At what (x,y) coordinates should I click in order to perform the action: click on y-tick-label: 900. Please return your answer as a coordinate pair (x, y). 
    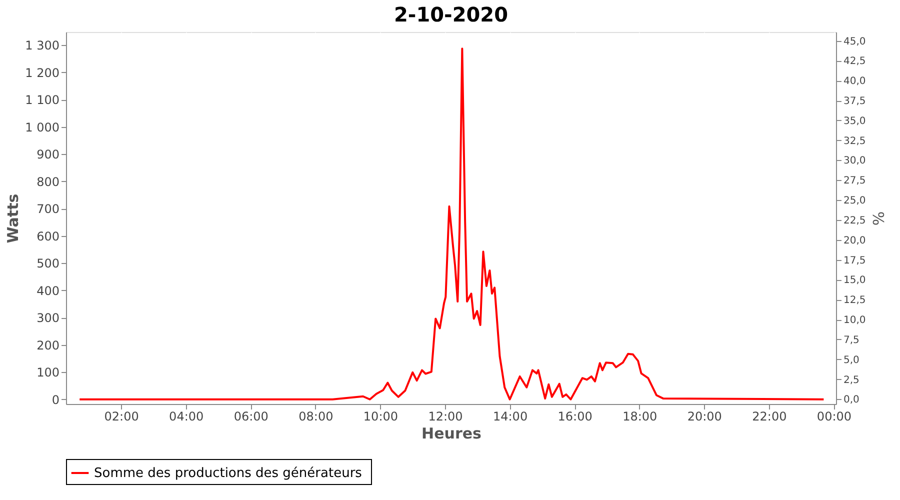
    Looking at the image, I should click on (48, 155).